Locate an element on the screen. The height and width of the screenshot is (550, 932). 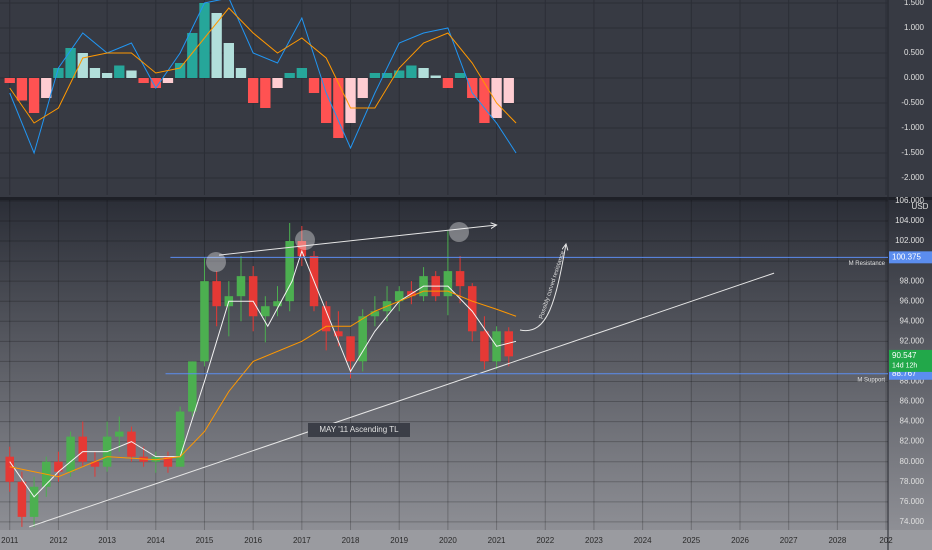
x-tick-label: 2011 is located at coordinates (10, 540).